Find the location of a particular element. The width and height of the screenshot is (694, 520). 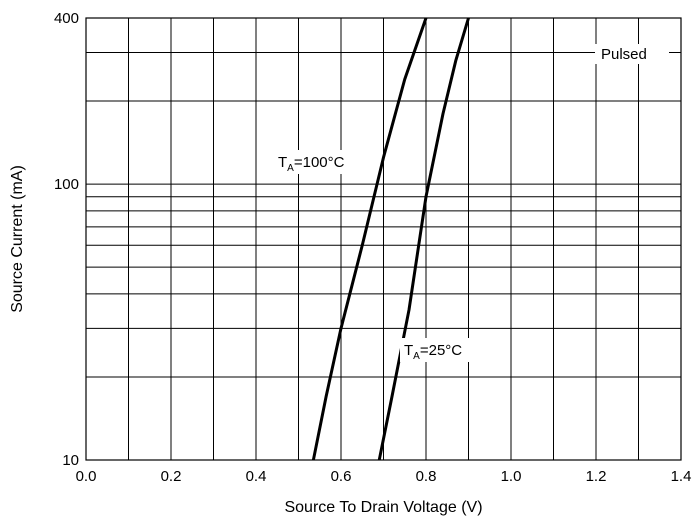

series-label-100c-group: TA=100°C is located at coordinates (320, 162).